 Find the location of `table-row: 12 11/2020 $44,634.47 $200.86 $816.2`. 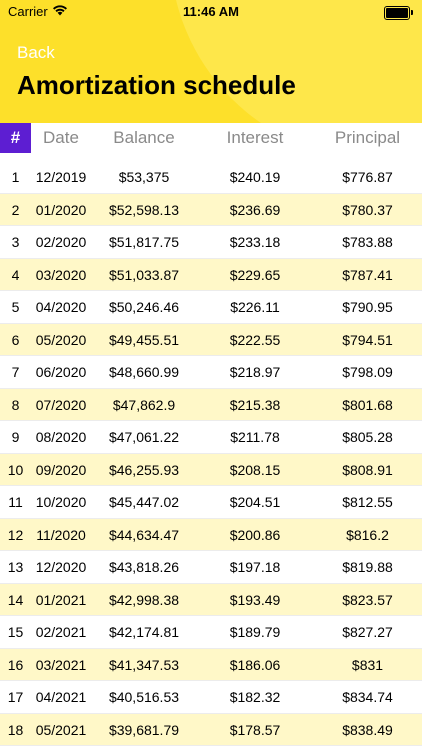

table-row: 12 11/2020 $44,634.47 $200.86 $816.2 is located at coordinates (211, 534).